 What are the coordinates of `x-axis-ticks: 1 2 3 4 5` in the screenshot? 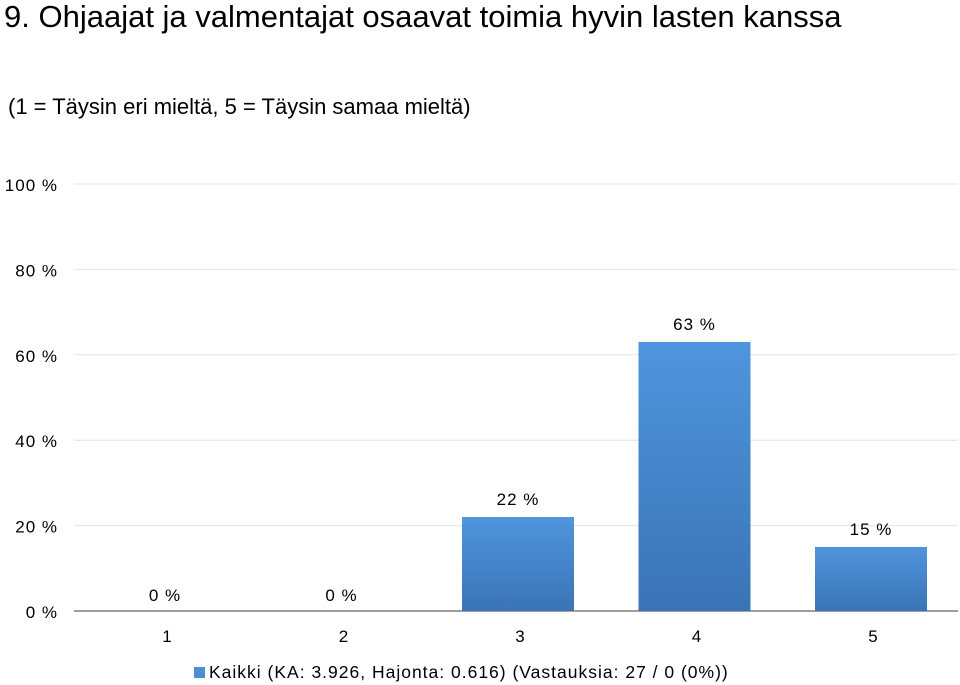 It's located at (519, 636).